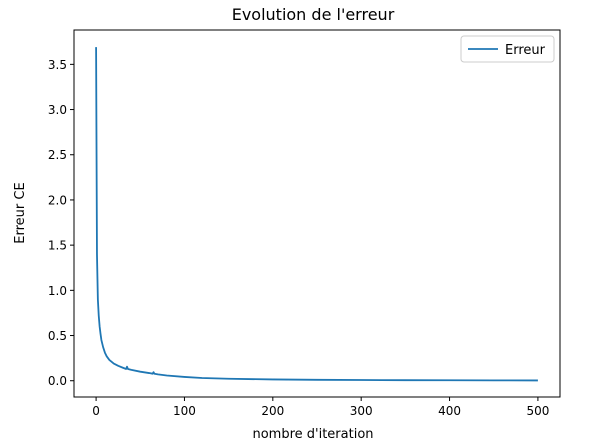  I want to click on chart-title: Evolution de l'erreur, so click(313, 14).